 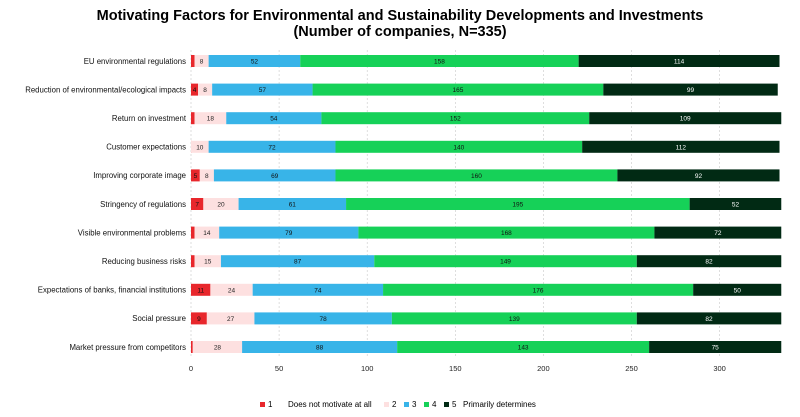 I want to click on category-label: Improving corporate image, so click(x=139, y=175).